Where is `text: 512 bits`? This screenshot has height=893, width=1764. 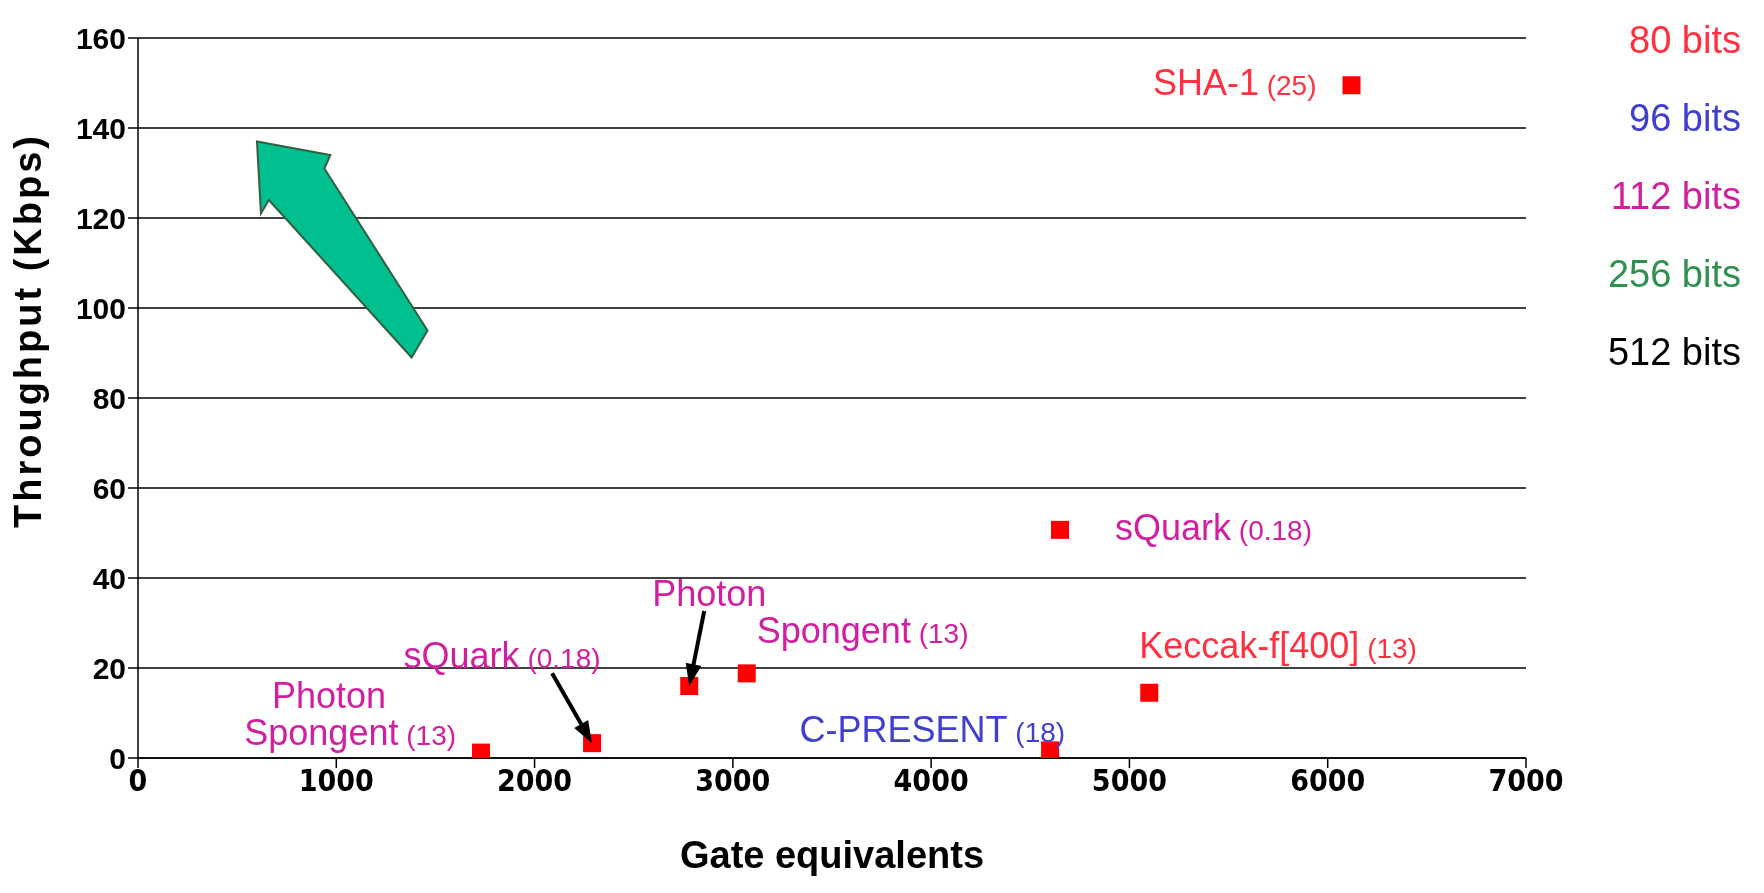 text: 512 bits is located at coordinates (1674, 352).